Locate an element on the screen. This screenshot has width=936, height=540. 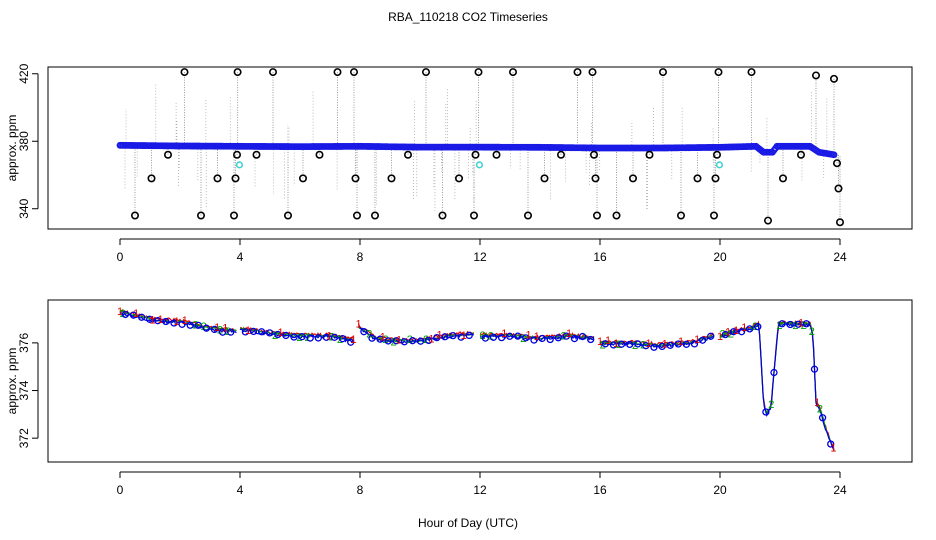
series-1-line is located at coordinates (537, 336).